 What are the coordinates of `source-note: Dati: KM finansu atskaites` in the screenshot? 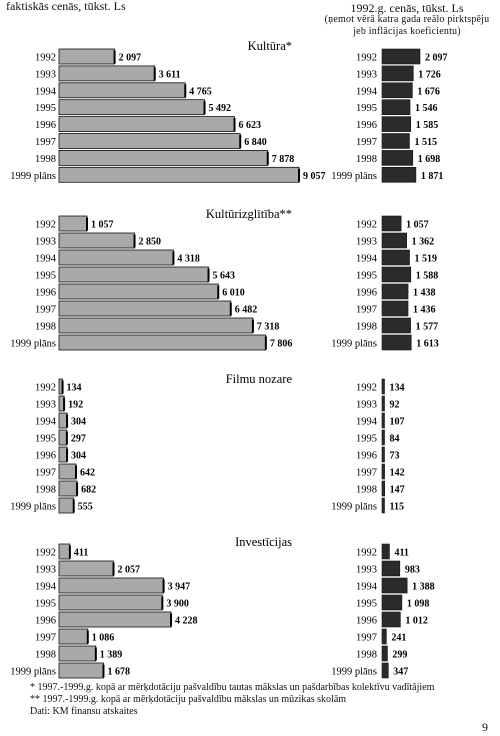 It's located at (84, 711).